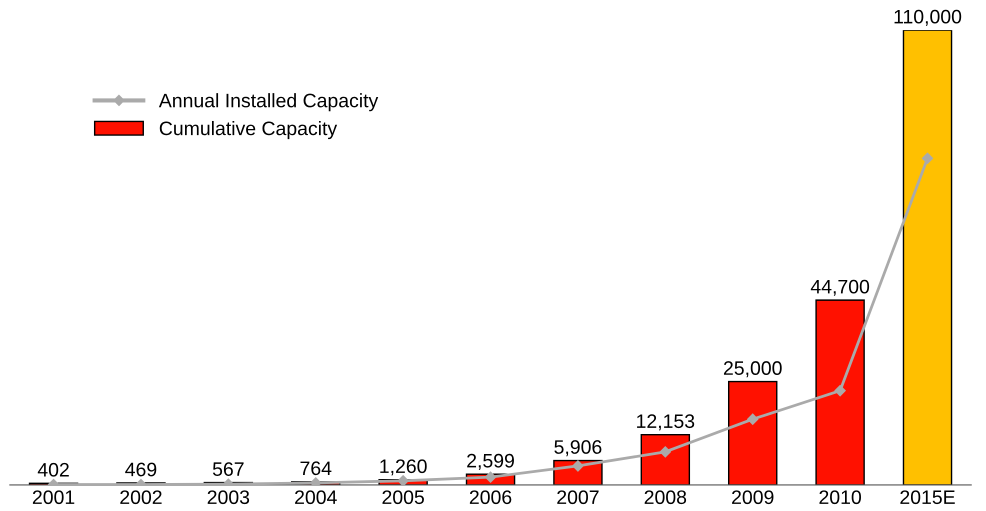  Describe the element at coordinates (840, 288) in the screenshot. I see `data-label: 44,700` at that location.